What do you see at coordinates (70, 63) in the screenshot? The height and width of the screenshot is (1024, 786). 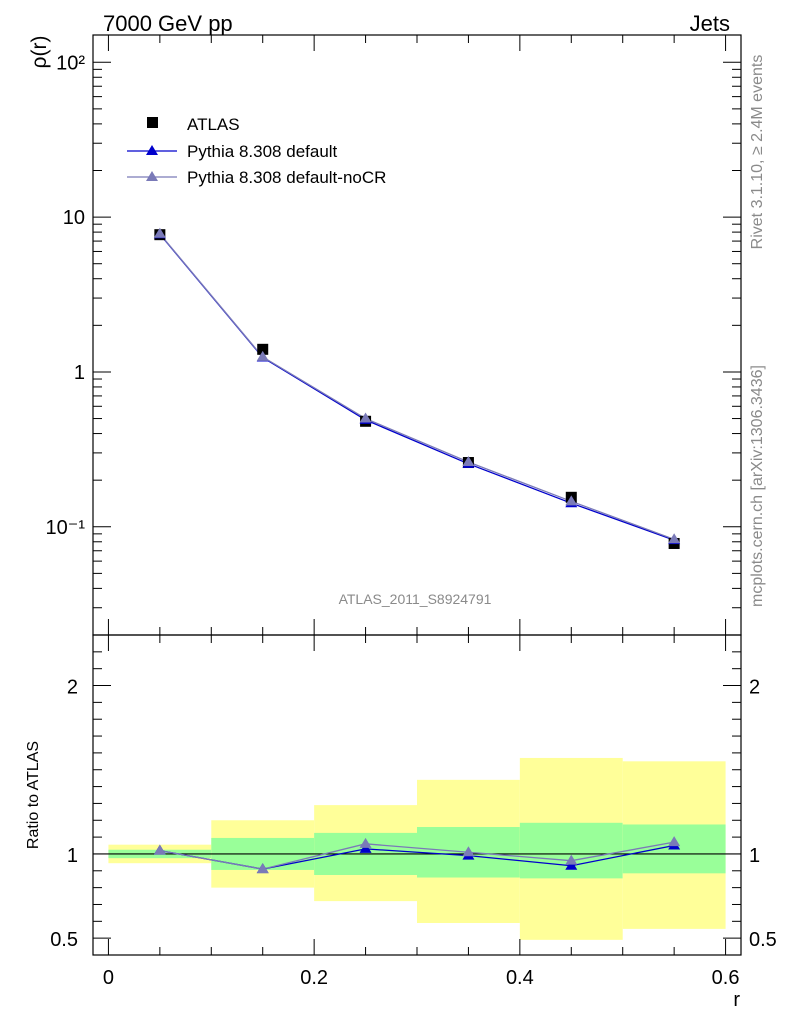 I see `main-y-tick-label: 10²` at bounding box center [70, 63].